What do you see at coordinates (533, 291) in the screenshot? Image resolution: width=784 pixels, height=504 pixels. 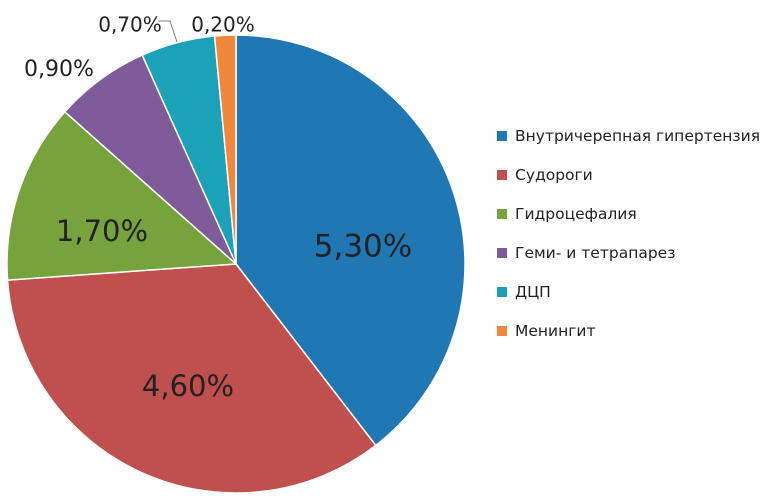 I see `legend-label: ДЦП` at bounding box center [533, 291].